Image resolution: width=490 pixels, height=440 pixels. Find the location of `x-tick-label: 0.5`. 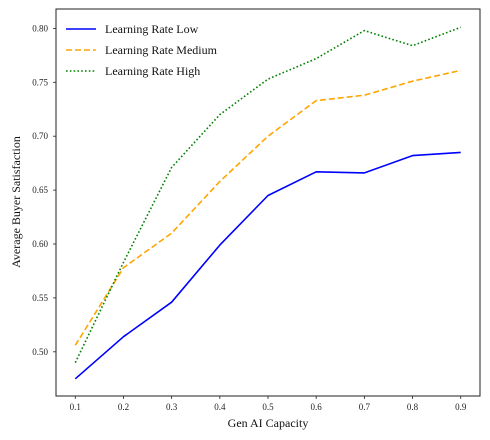

x-tick-label: 0.5 is located at coordinates (268, 407).